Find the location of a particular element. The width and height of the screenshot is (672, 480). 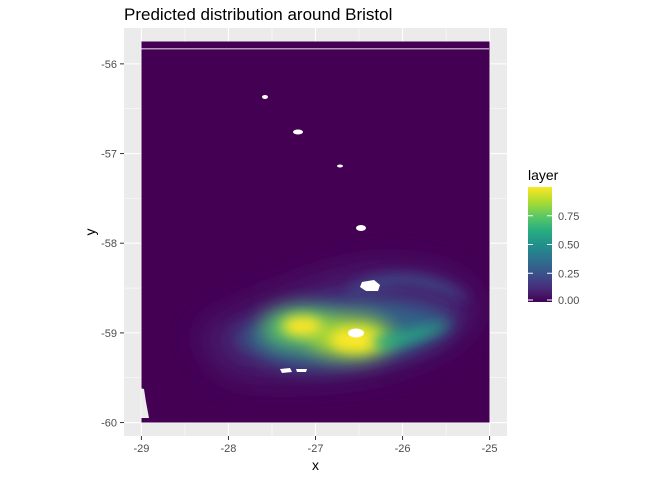

x-tick-label: -26 is located at coordinates (403, 449).